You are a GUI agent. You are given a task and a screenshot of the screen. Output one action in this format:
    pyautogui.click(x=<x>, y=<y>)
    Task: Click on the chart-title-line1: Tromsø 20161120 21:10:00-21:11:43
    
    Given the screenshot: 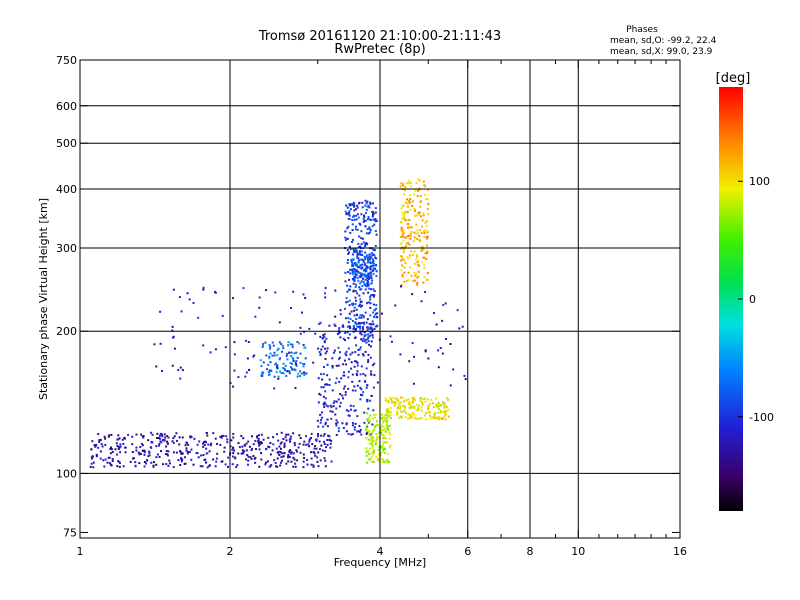 What is the action you would take?
    pyautogui.click(x=379, y=36)
    